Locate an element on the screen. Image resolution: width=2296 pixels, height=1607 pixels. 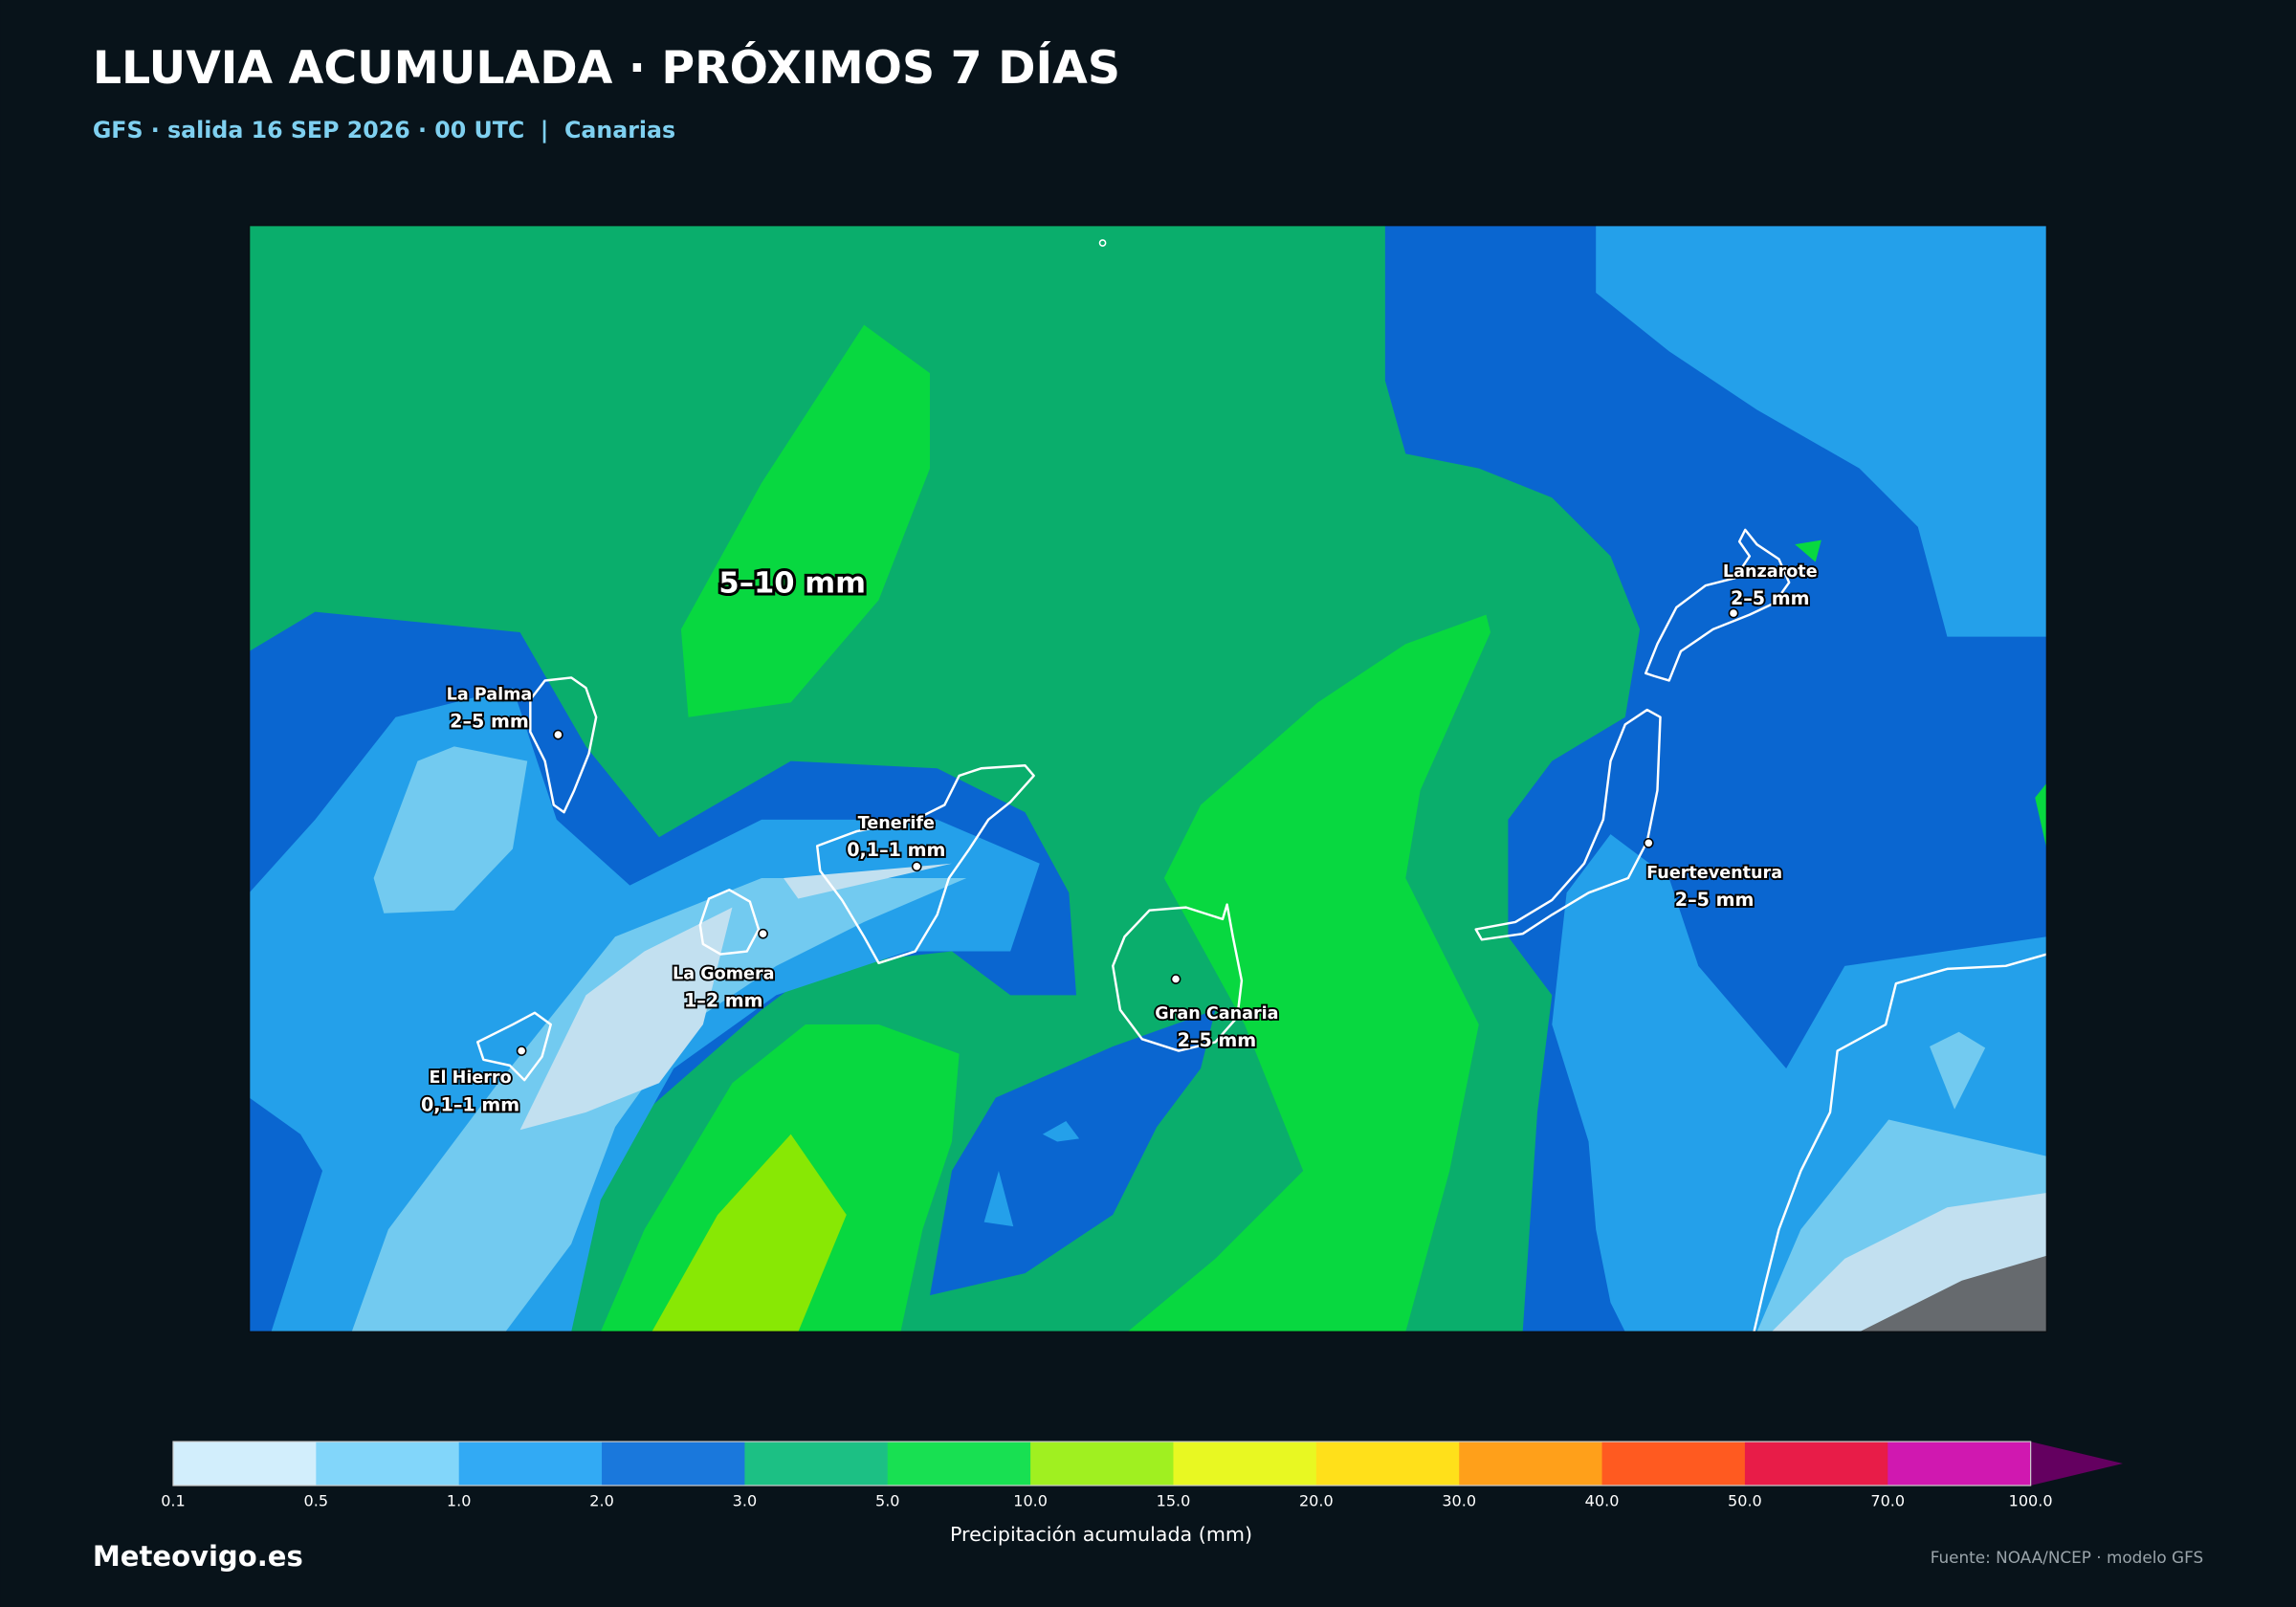
region-label: 5–10 mm is located at coordinates (792, 584).